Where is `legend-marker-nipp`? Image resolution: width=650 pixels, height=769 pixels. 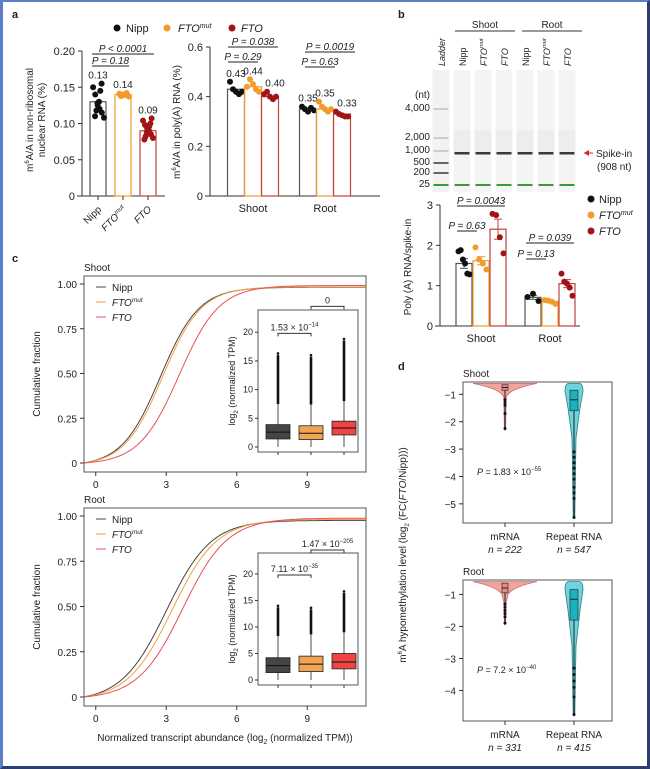
legend-marker-nipp is located at coordinates (591, 199).